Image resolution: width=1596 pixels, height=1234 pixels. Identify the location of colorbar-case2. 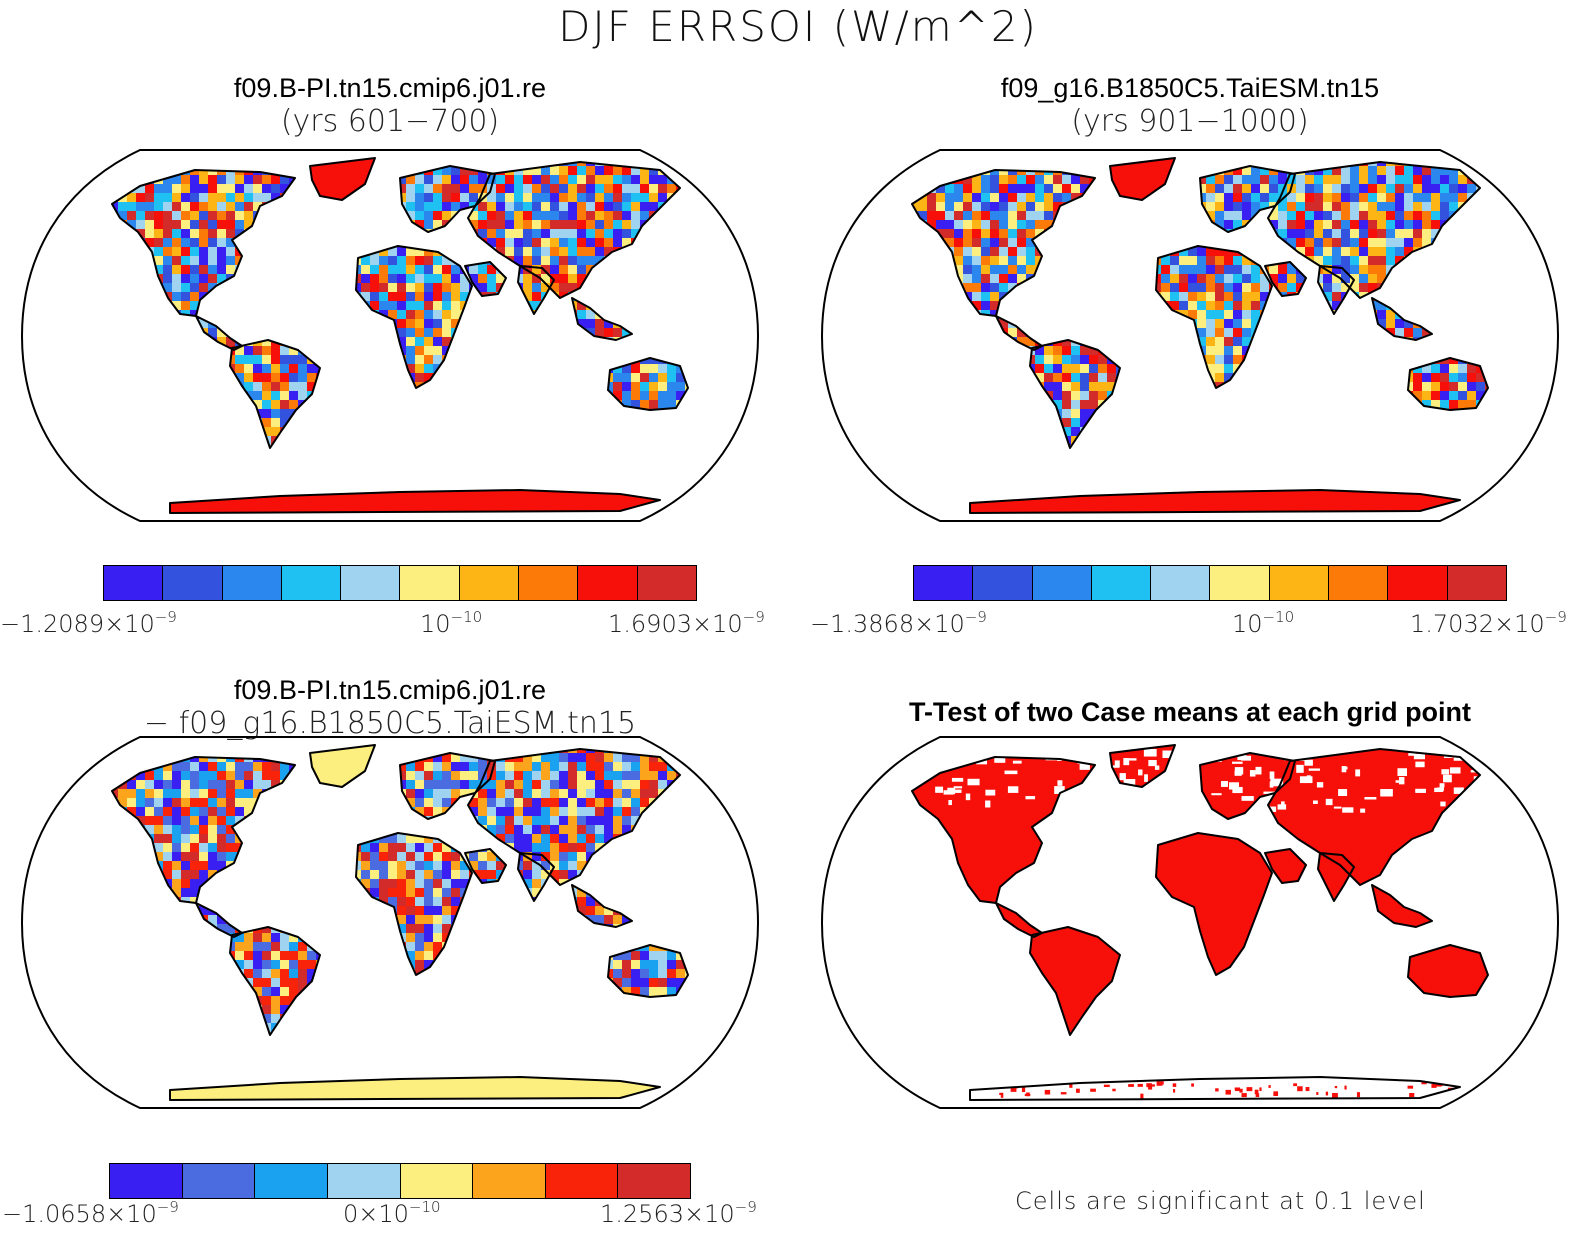
(1210, 583).